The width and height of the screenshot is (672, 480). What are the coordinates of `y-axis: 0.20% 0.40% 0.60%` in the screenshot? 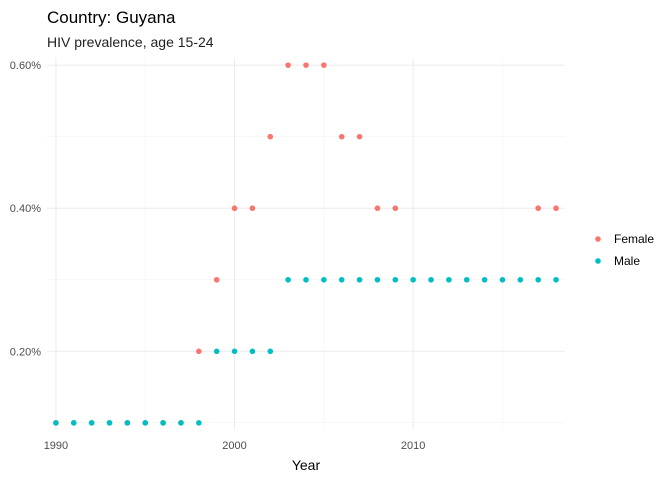 It's located at (25, 209).